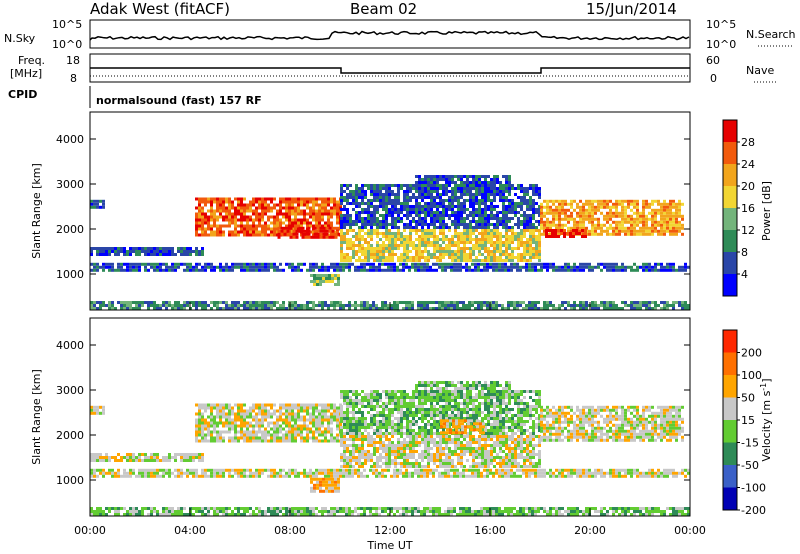 The width and height of the screenshot is (800, 554). What do you see at coordinates (730, 285) in the screenshot?
I see `colorbar-segment` at bounding box center [730, 285].